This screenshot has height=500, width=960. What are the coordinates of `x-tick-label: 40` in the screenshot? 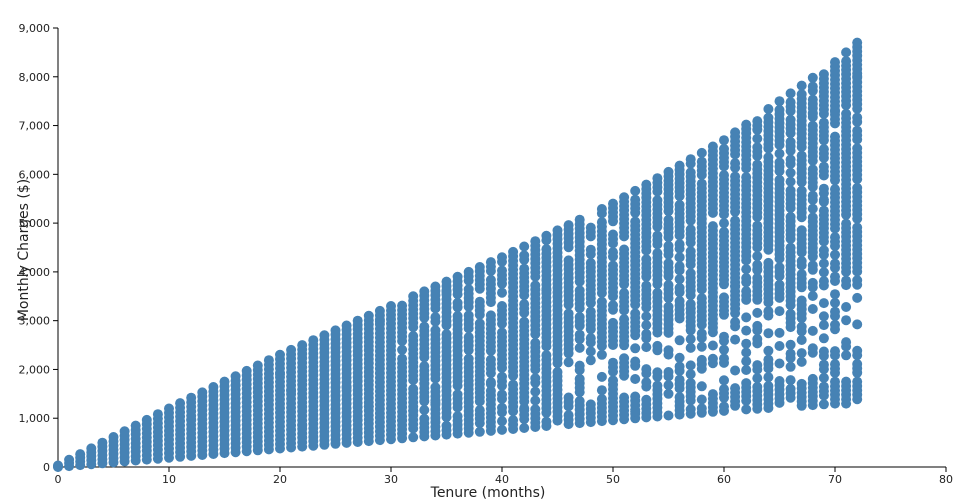 It's located at (502, 479).